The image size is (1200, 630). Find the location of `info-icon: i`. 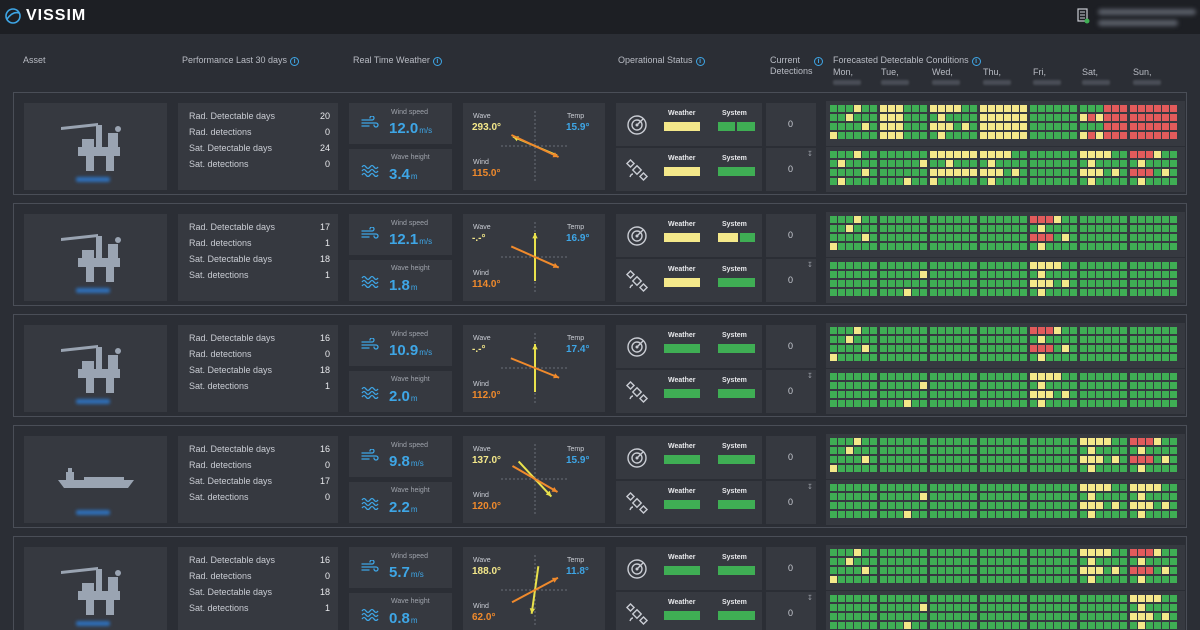

info-icon: i is located at coordinates (976, 61).